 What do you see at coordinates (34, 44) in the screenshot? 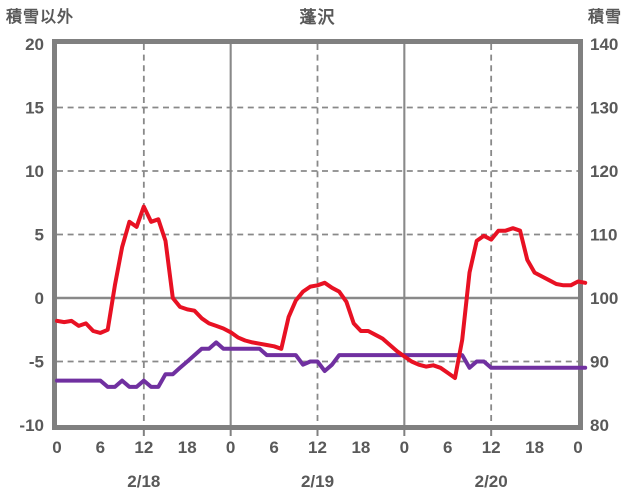
I see `left-tick-label: 20` at bounding box center [34, 44].